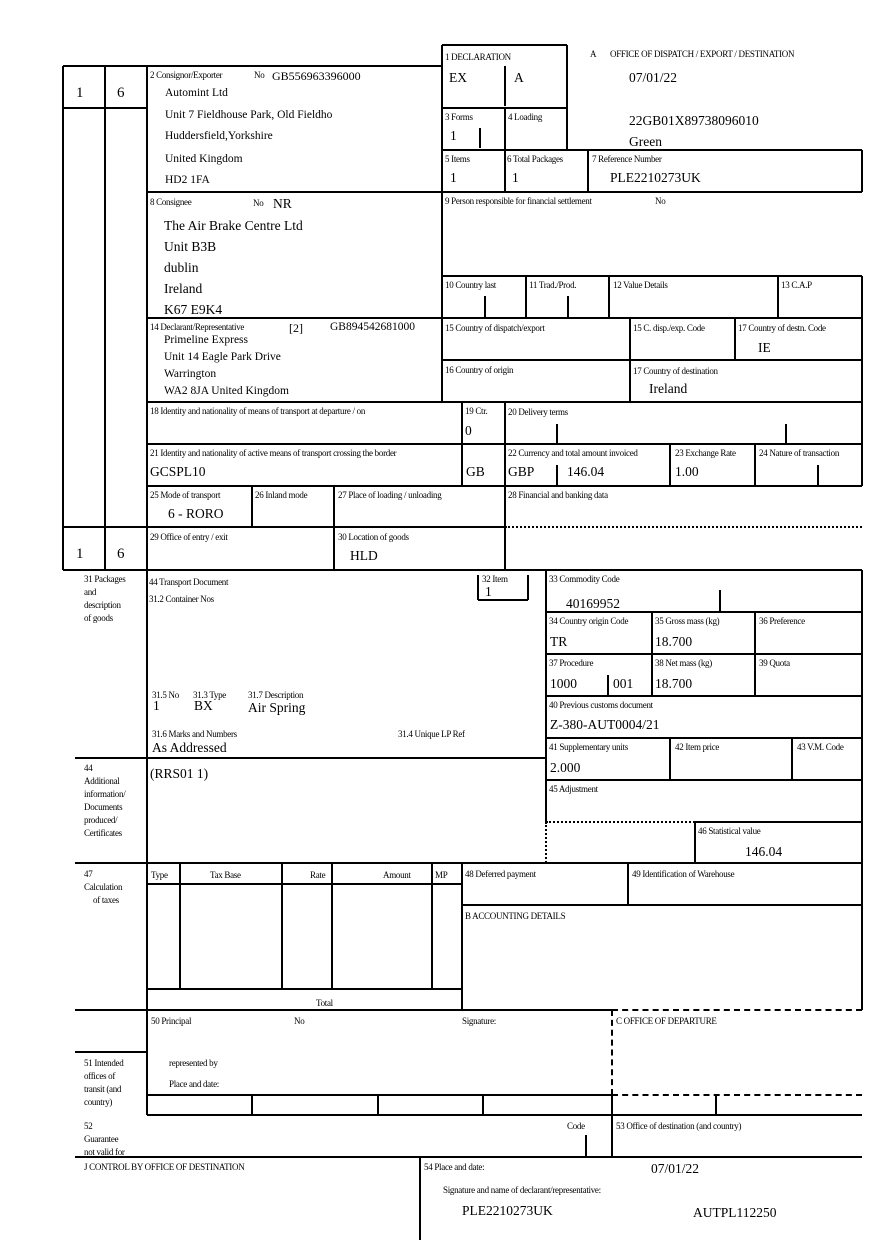 This screenshot has width=882, height=1250. I want to click on declarant-line: Warrington, so click(190, 374).